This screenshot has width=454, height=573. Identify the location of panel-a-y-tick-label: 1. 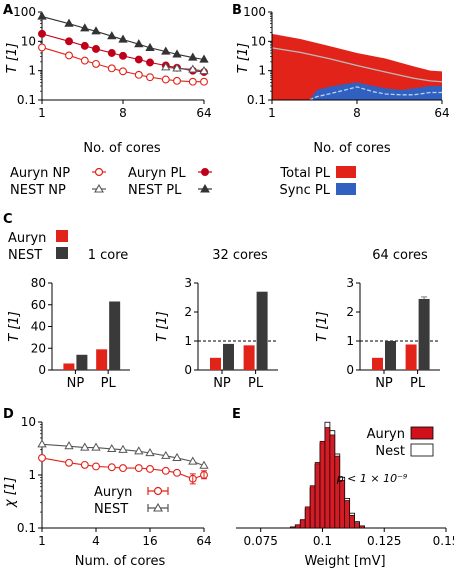
(32, 71).